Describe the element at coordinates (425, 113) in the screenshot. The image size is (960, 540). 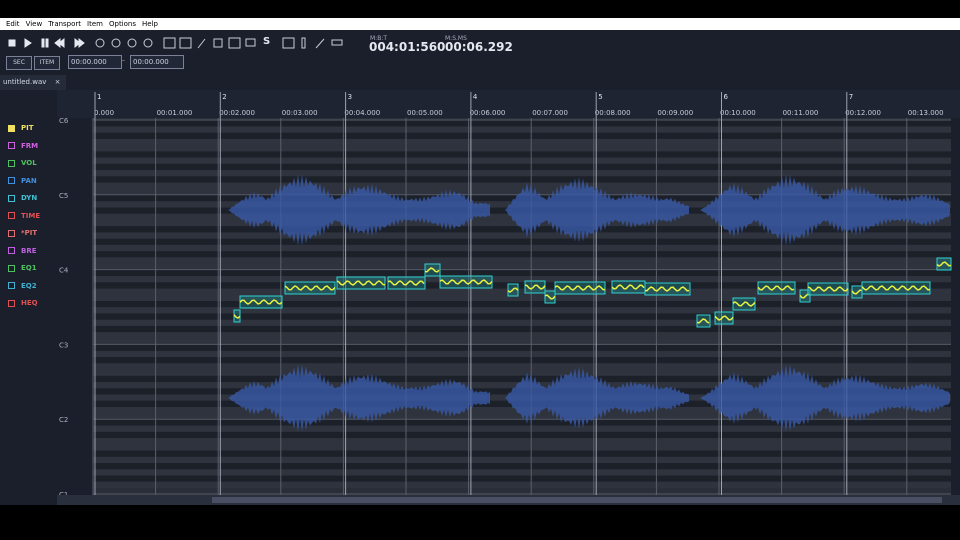
I see `time-label: 00:05.000` at that location.